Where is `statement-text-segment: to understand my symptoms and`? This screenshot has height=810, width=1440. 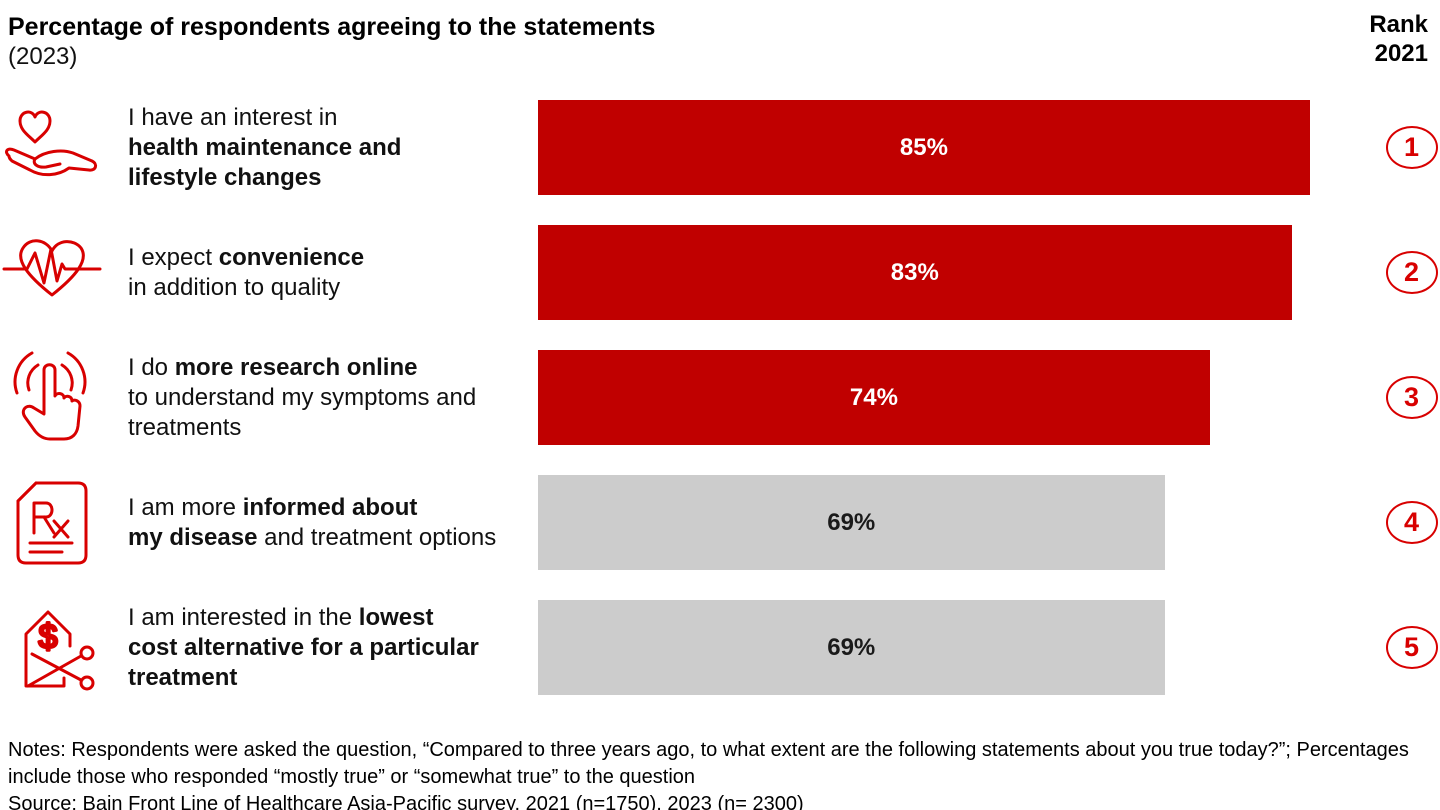 statement-text-segment: to understand my symptoms and is located at coordinates (302, 397).